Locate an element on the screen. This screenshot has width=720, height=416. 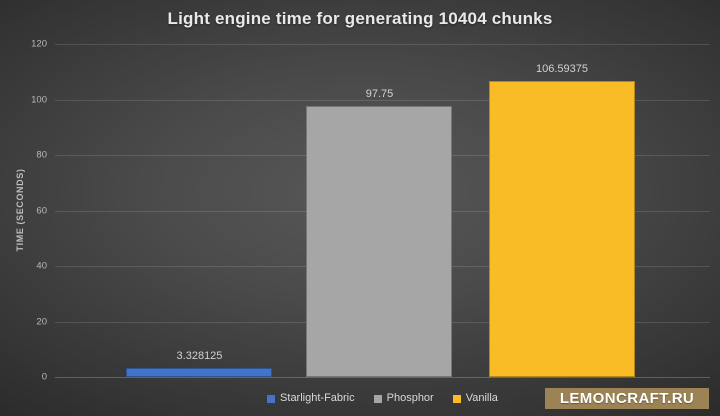
watermark-badge: LEMONCRAFT.RU is located at coordinates (627, 398).